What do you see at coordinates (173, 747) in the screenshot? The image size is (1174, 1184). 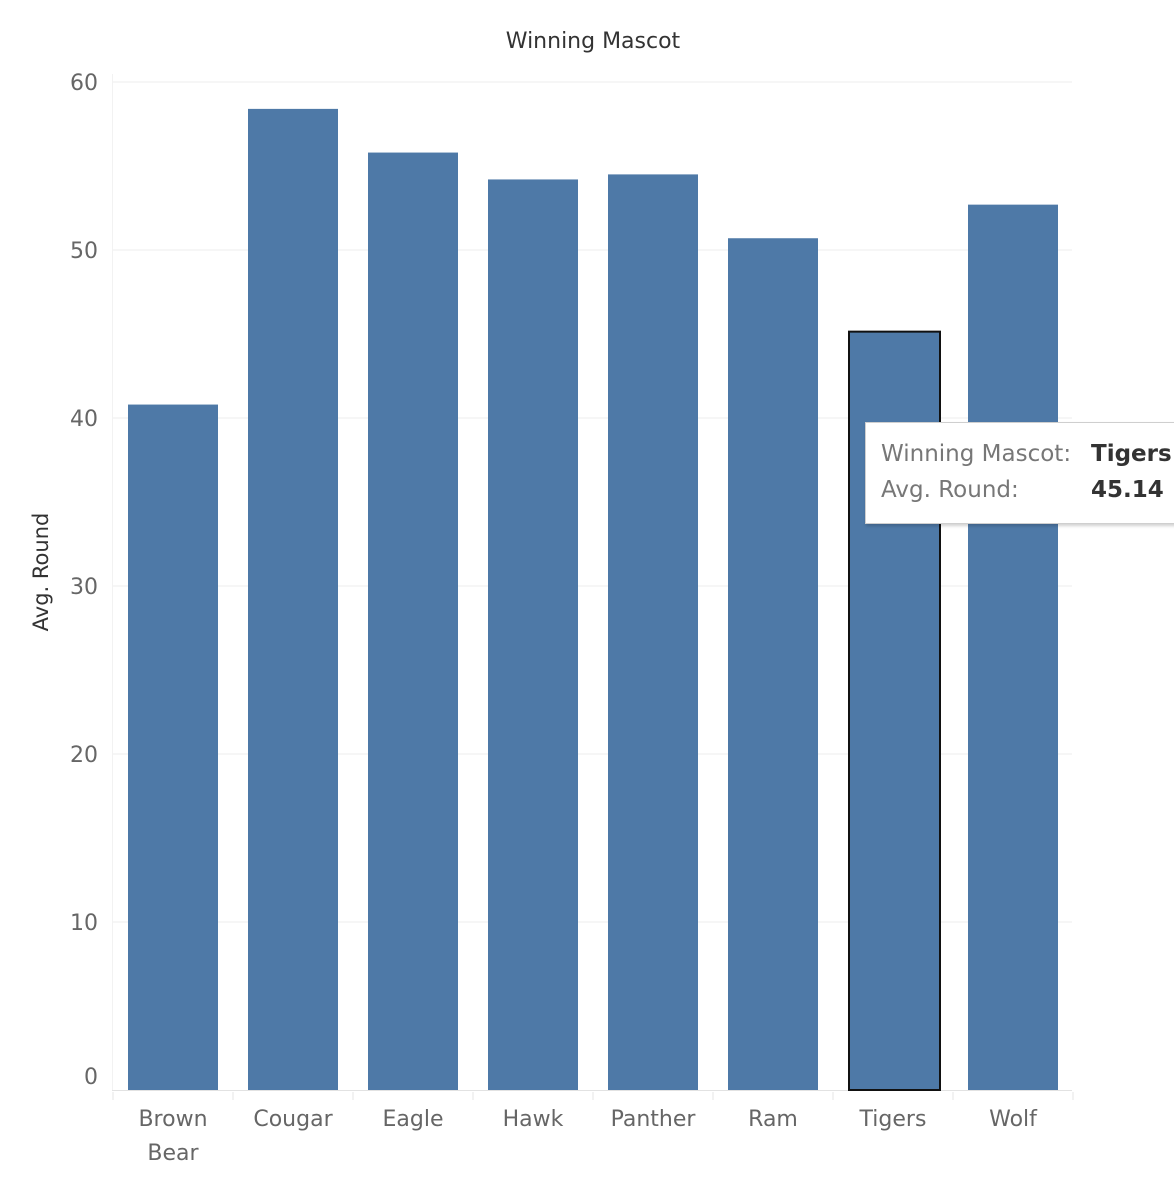 I see `bar-brown-bear` at bounding box center [173, 747].